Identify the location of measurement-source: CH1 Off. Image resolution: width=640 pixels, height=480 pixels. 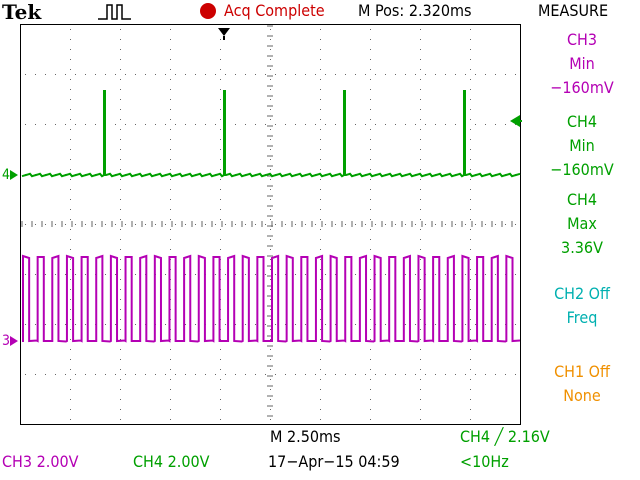
(582, 371).